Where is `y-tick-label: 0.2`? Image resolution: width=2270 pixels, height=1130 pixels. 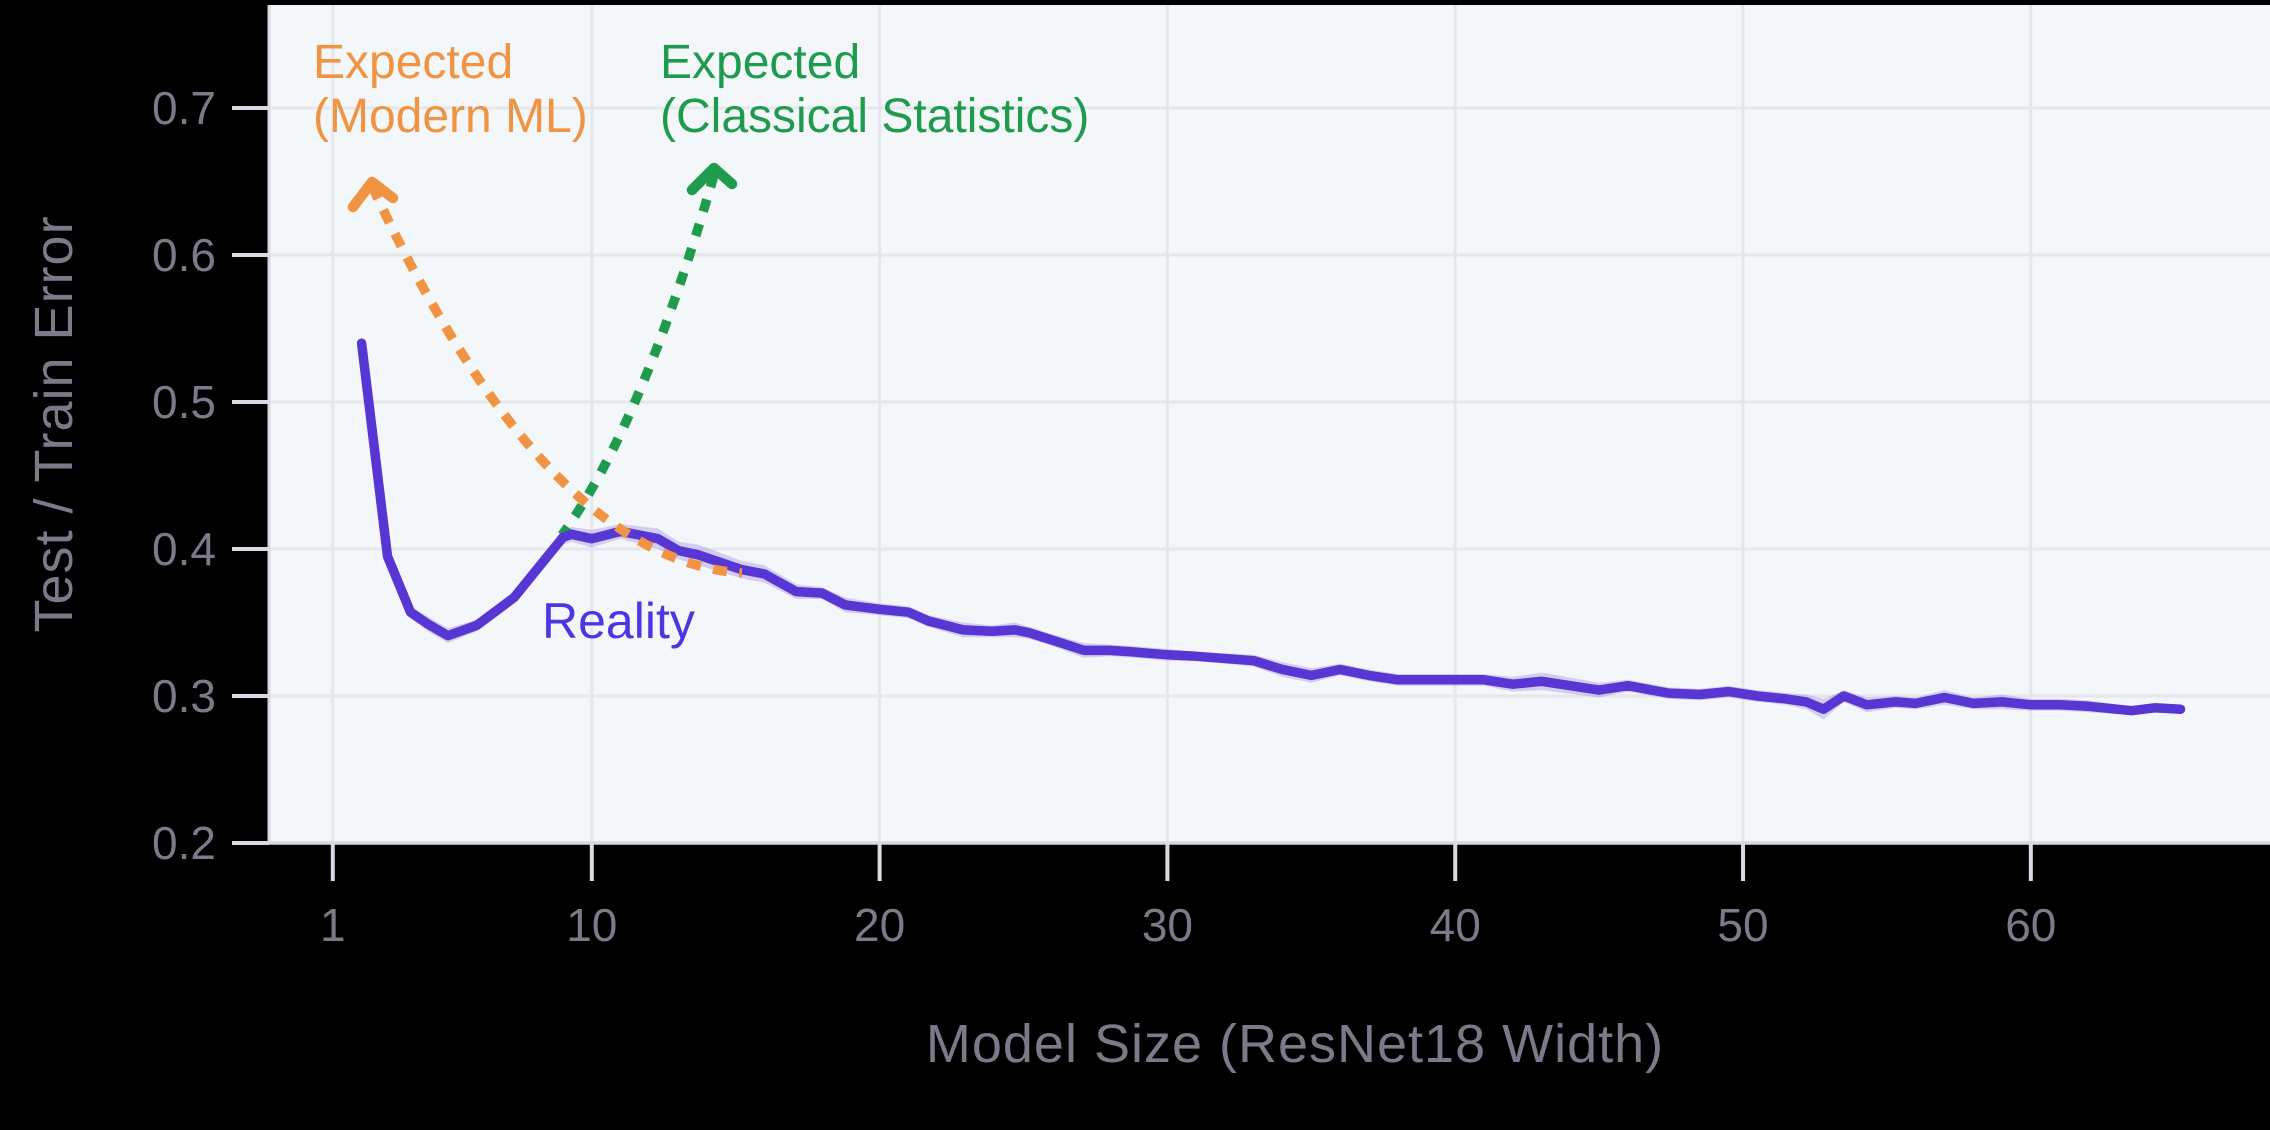 y-tick-label: 0.2 is located at coordinates (184, 843).